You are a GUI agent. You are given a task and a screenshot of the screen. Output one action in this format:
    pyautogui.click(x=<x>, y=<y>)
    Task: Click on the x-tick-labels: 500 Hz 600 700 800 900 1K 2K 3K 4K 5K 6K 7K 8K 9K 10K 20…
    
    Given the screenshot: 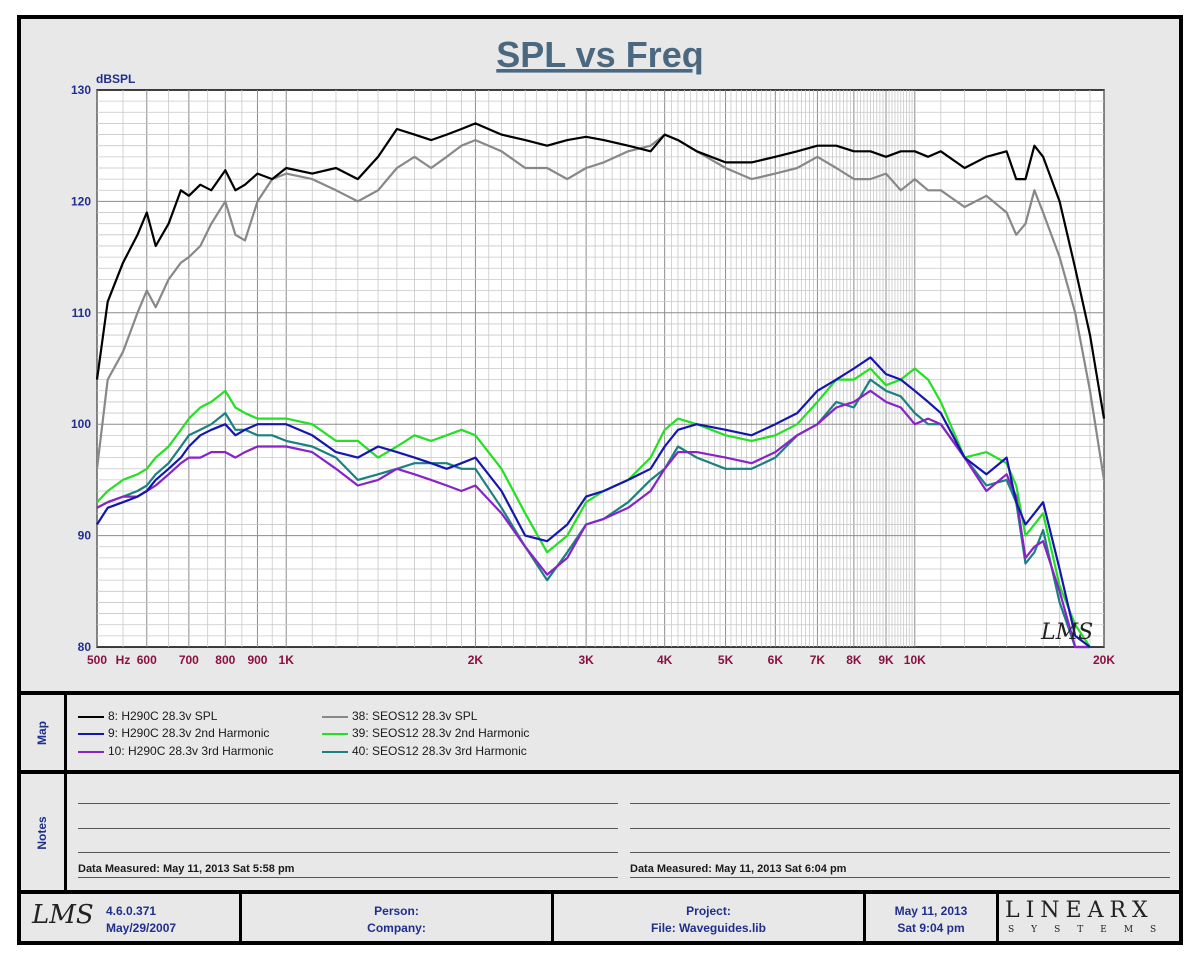 What is the action you would take?
    pyautogui.click(x=601, y=660)
    